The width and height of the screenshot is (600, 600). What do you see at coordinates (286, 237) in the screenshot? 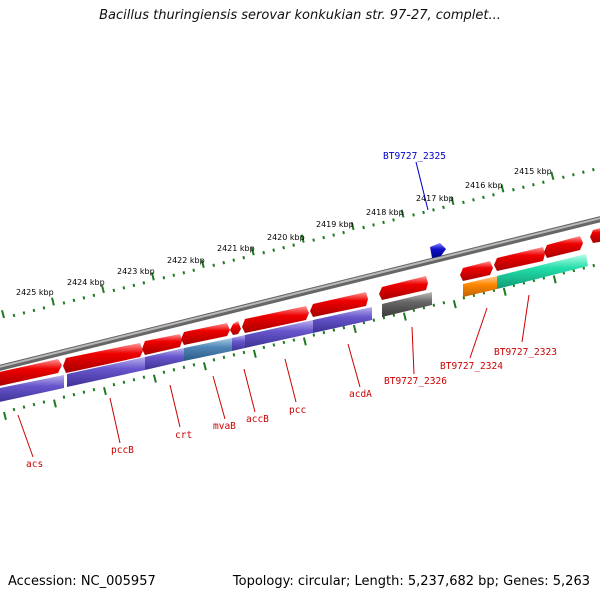
I see `kbp-label: 2420 kbp` at bounding box center [286, 237].